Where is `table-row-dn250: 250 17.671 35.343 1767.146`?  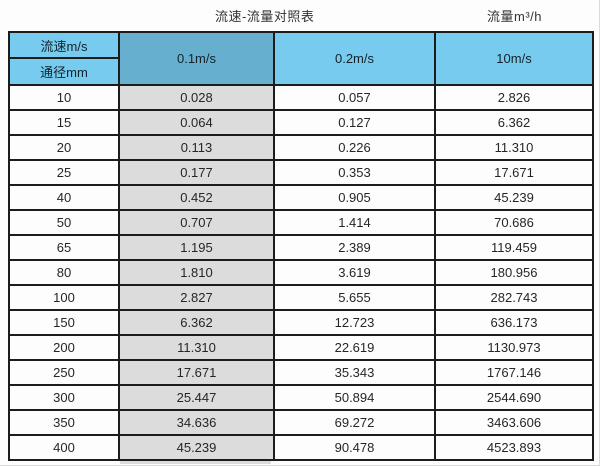 table-row-dn250: 250 17.671 35.343 1767.146 is located at coordinates (301, 372).